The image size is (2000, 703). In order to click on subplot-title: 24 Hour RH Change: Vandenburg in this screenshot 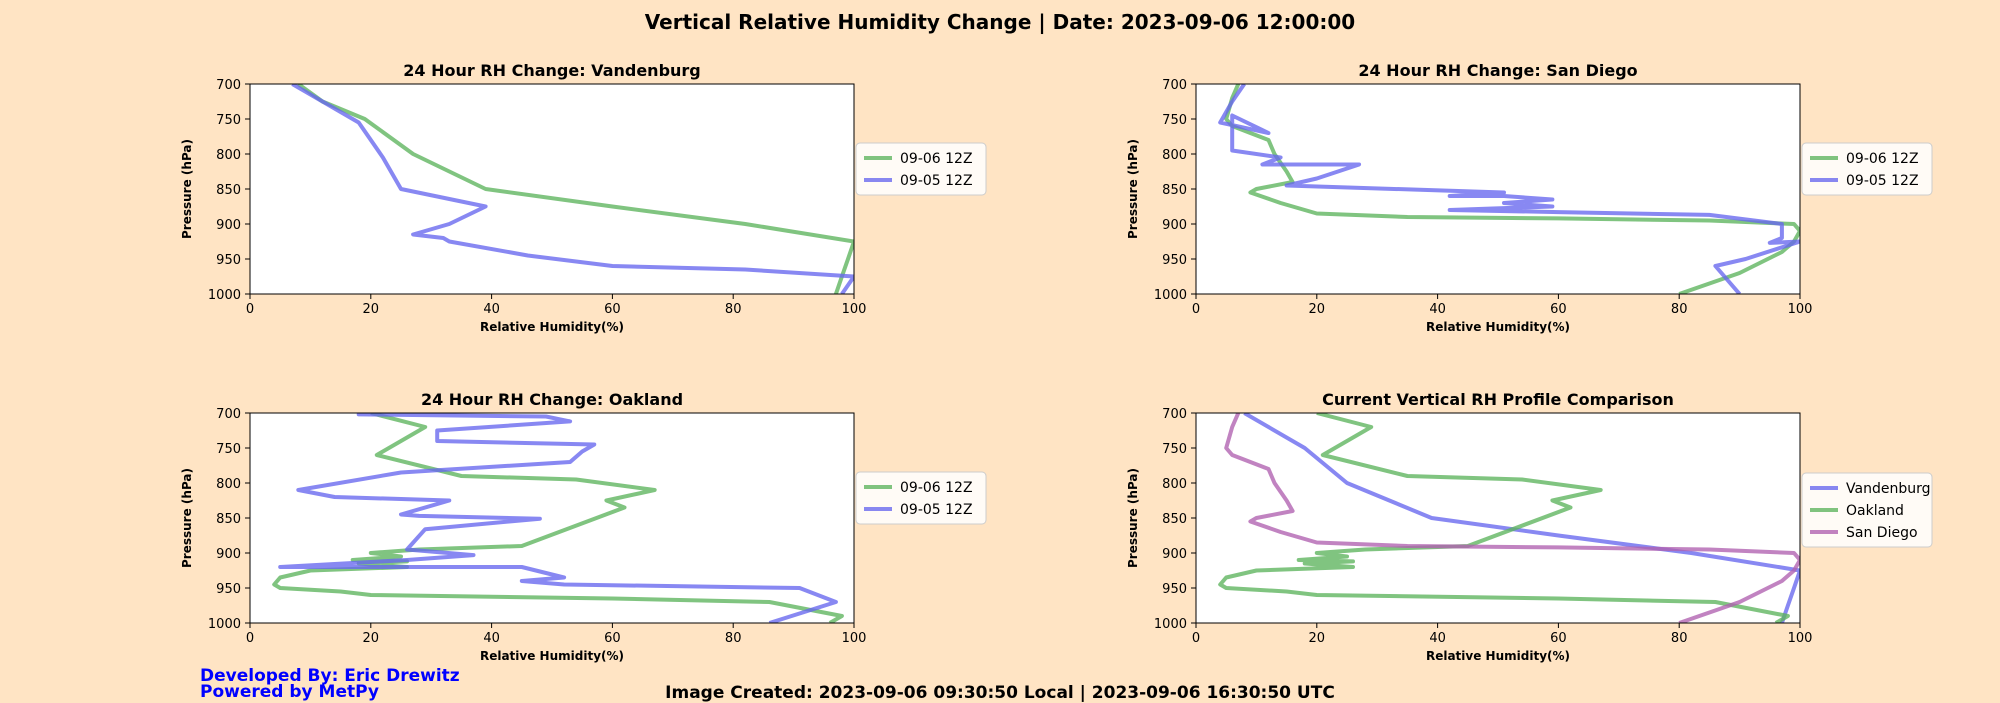, I will do `click(552, 70)`.